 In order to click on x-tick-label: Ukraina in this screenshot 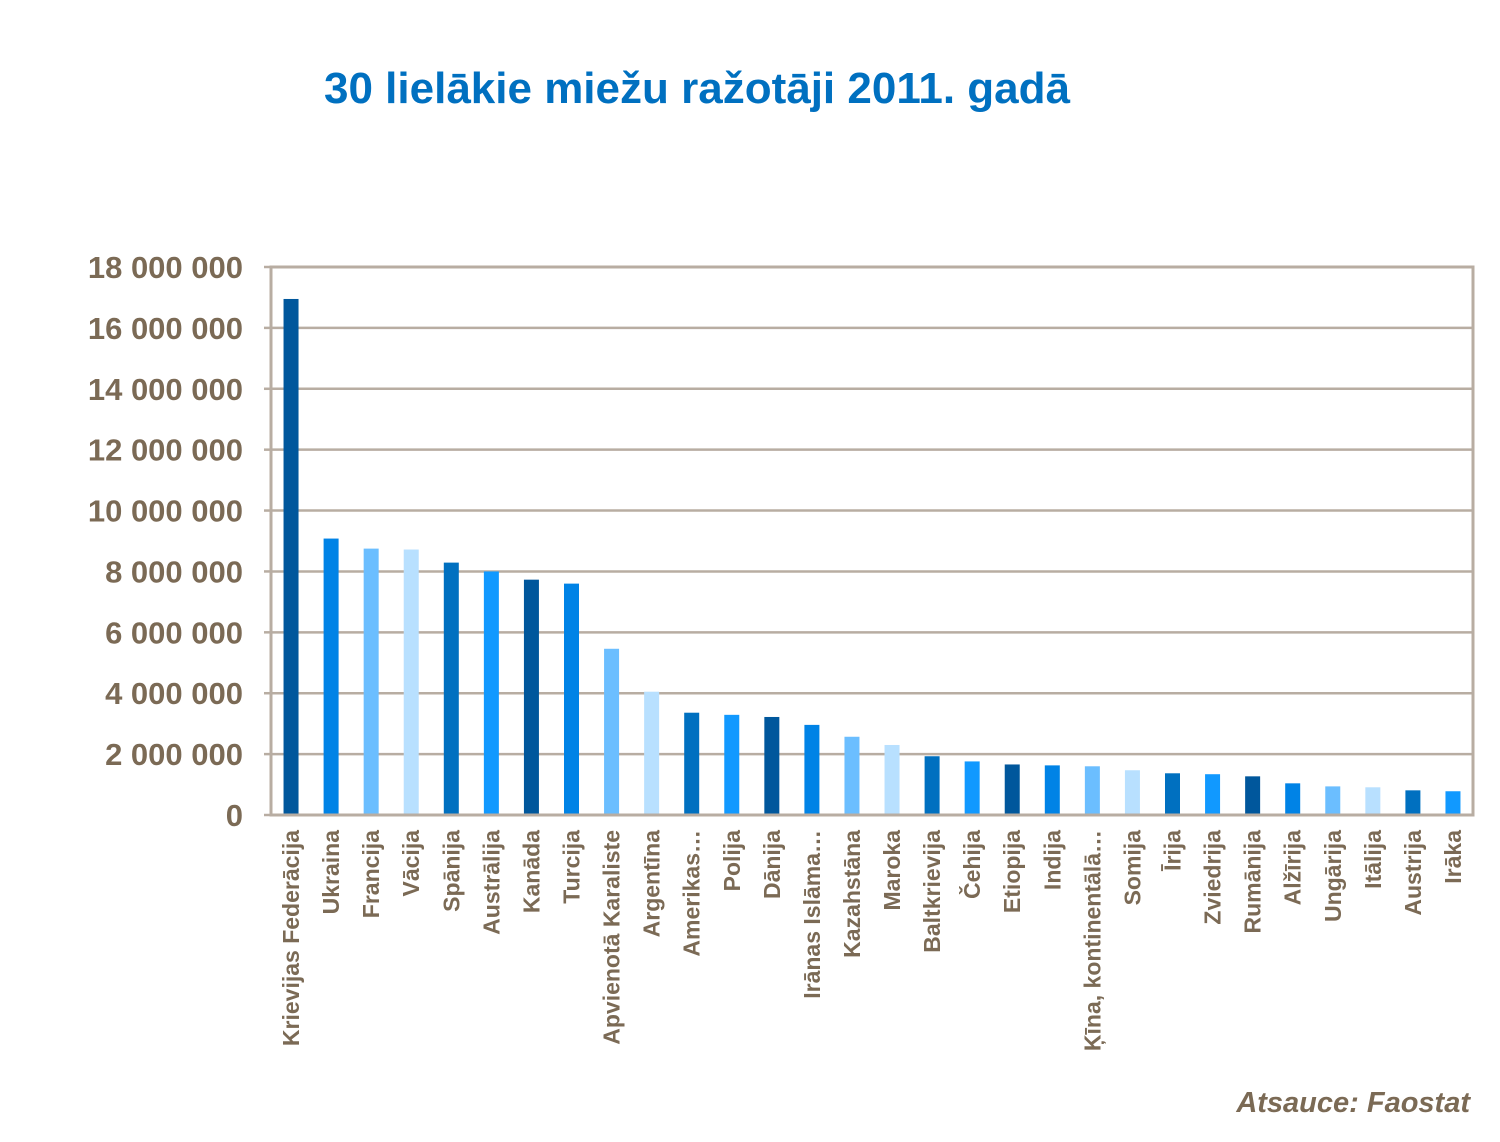, I will do `click(331, 872)`.